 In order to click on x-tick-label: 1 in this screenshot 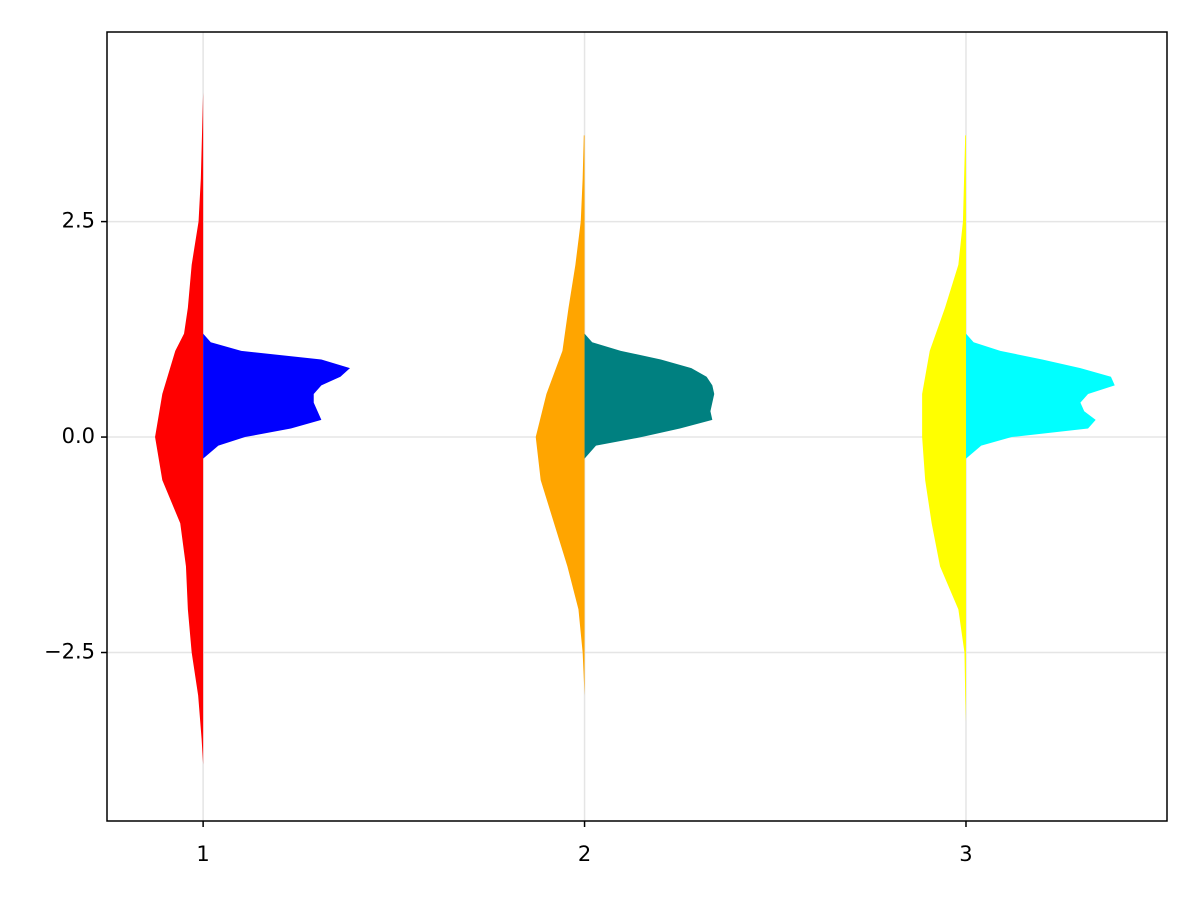, I will do `click(202, 854)`.